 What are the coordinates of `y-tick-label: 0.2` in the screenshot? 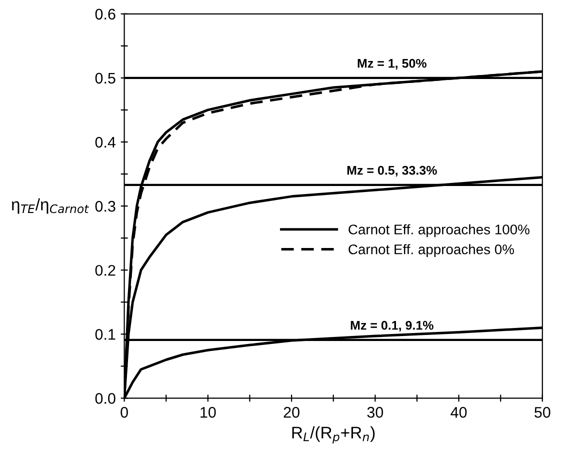 It's located at (105, 270).